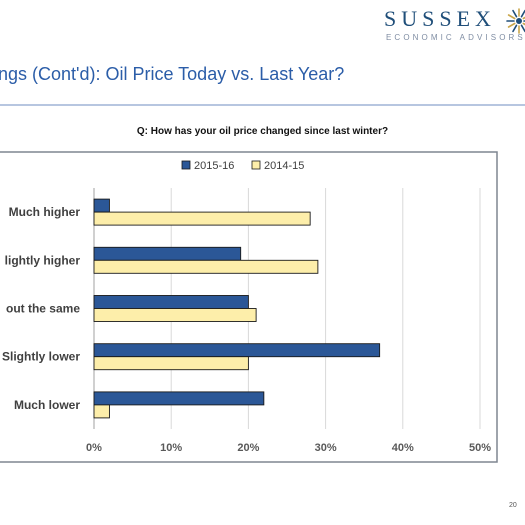 The width and height of the screenshot is (525, 525). What do you see at coordinates (94, 448) in the screenshot?
I see `x-tick-label: 0%` at bounding box center [94, 448].